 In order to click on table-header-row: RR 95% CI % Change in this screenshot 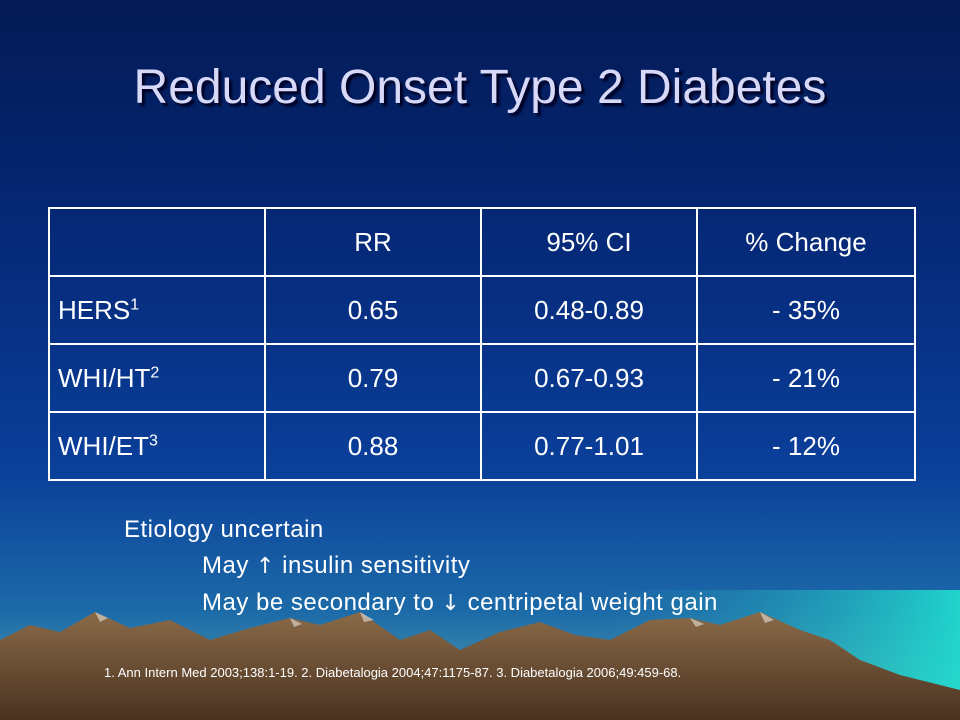, I will do `click(482, 242)`.